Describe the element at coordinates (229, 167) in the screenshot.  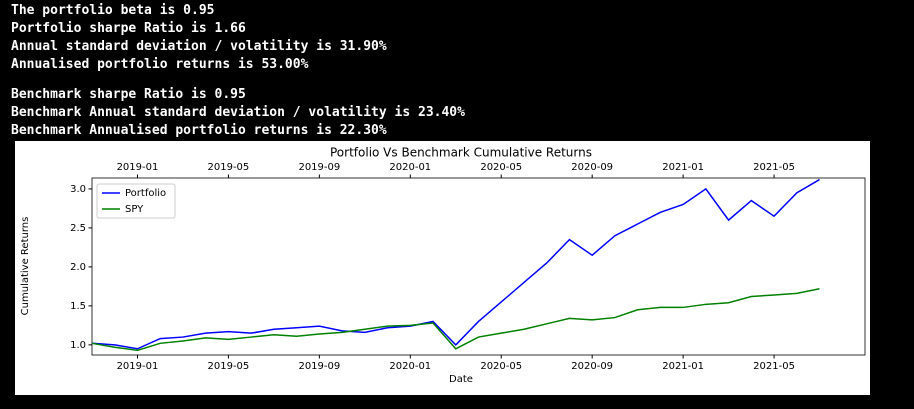
I see `x-tick-label-top: 2019-05` at that location.